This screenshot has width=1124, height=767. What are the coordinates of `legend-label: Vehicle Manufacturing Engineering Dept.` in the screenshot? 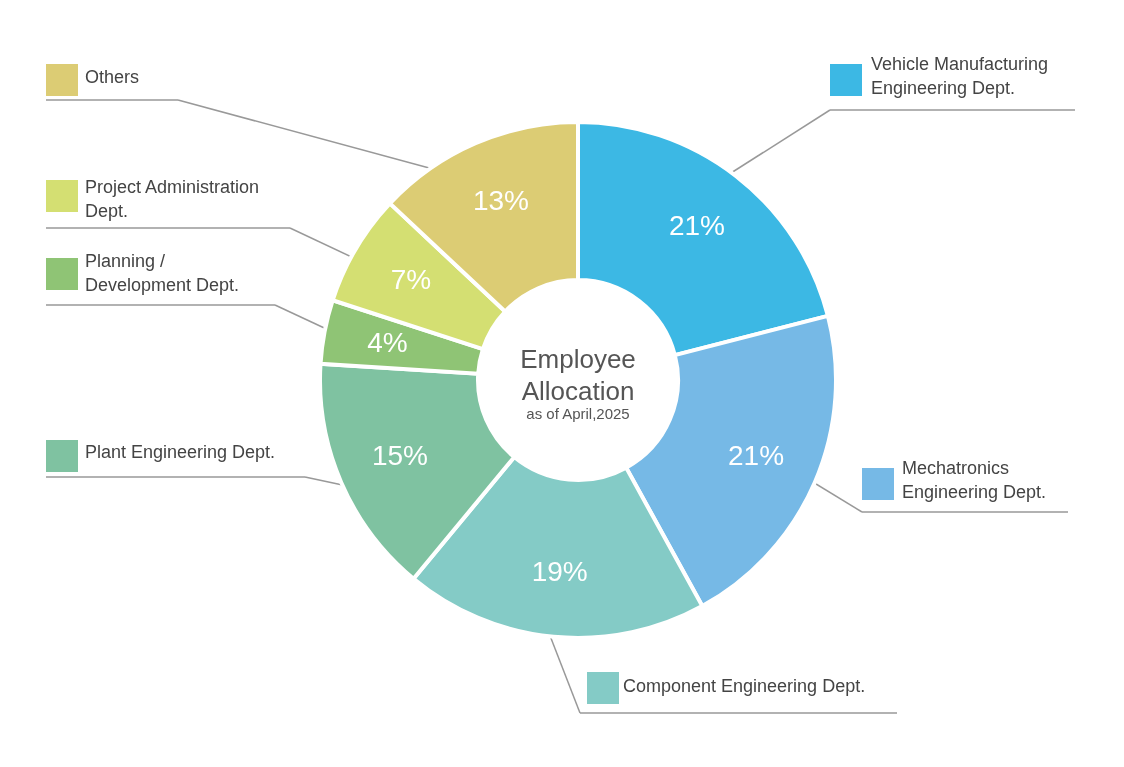 It's located at (960, 76).